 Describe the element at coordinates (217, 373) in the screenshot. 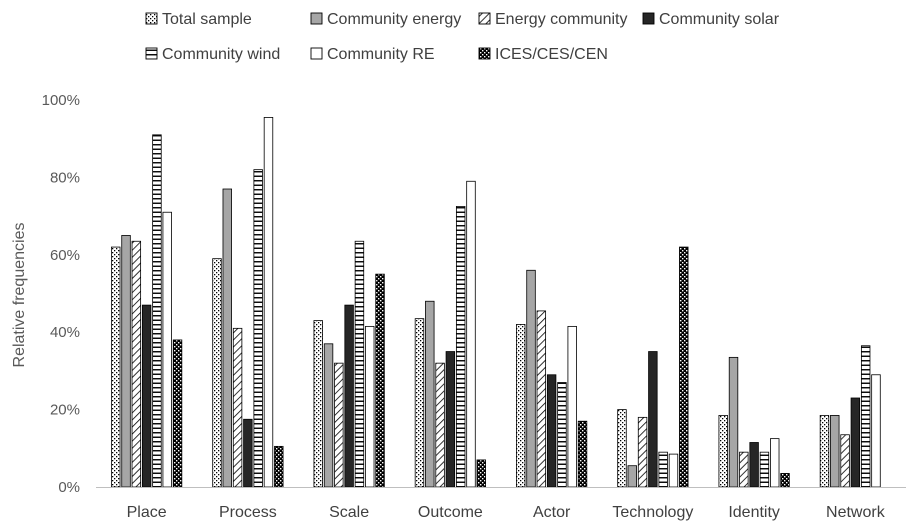

I see `bar-process-total-sample` at that location.